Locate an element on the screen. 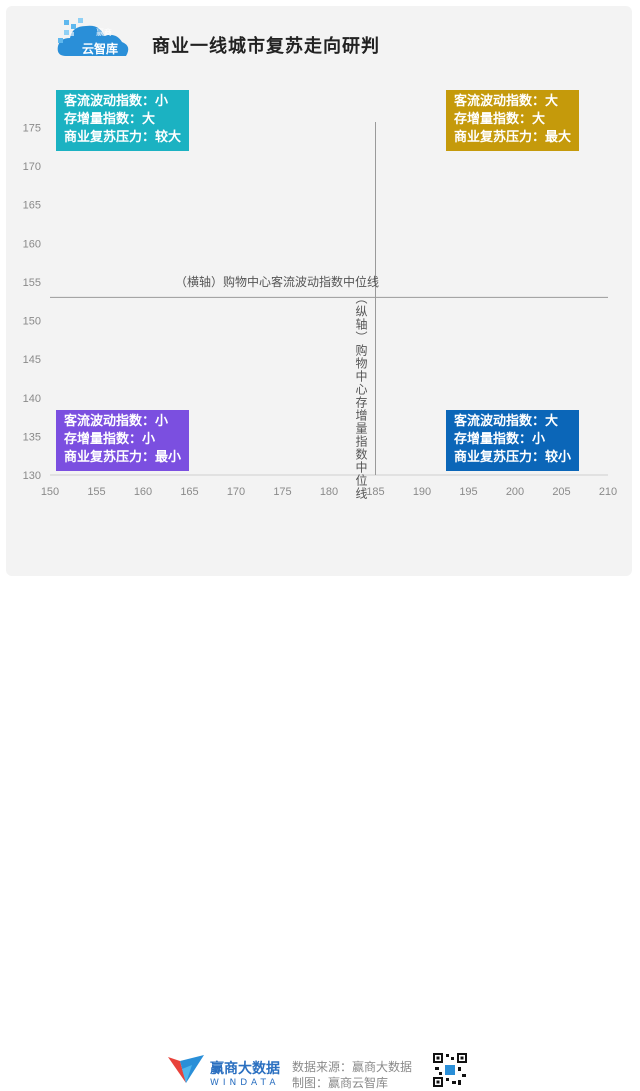  y-tick-label: 165 is located at coordinates (32, 206).